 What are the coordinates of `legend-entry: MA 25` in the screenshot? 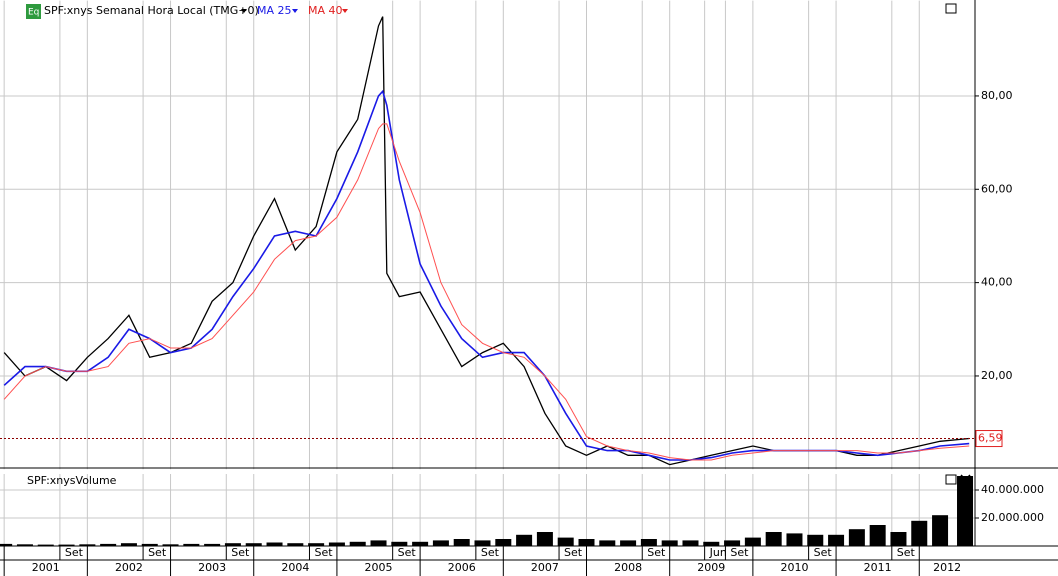 It's located at (274, 10).